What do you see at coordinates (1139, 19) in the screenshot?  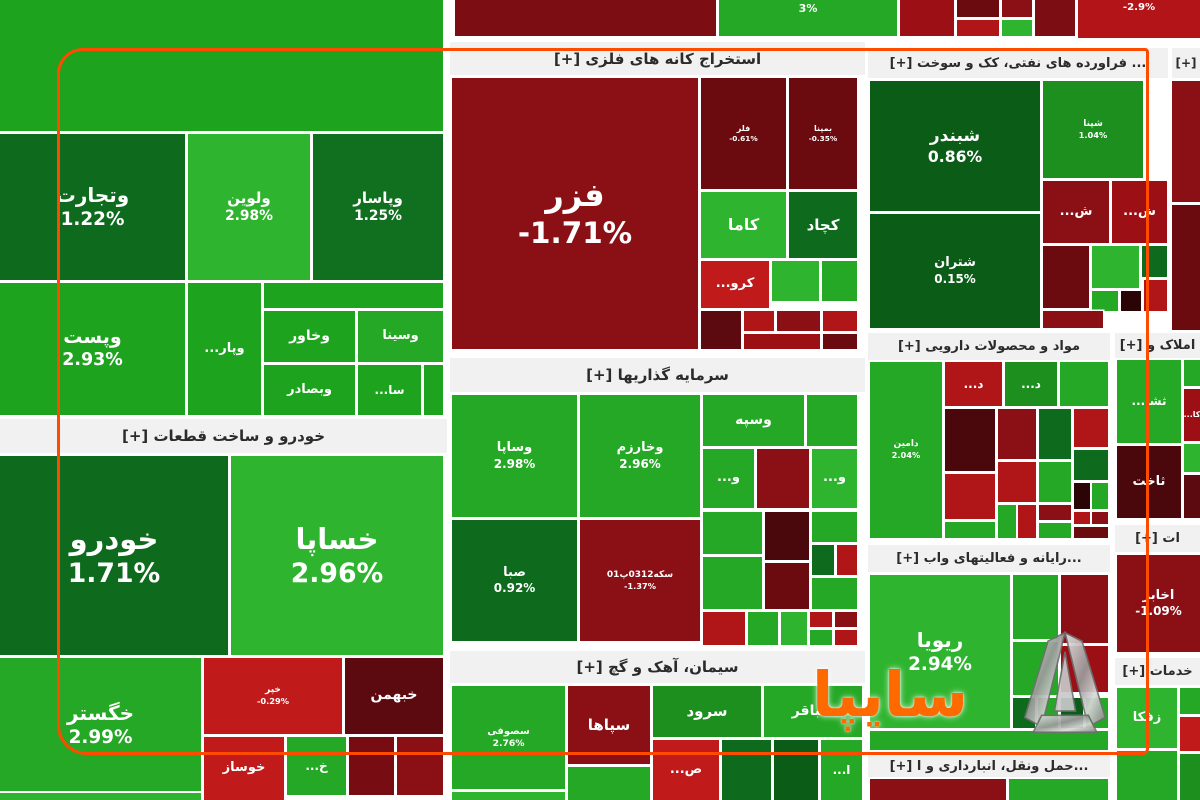 I see `tile--2.9%: -2.9%` at bounding box center [1139, 19].